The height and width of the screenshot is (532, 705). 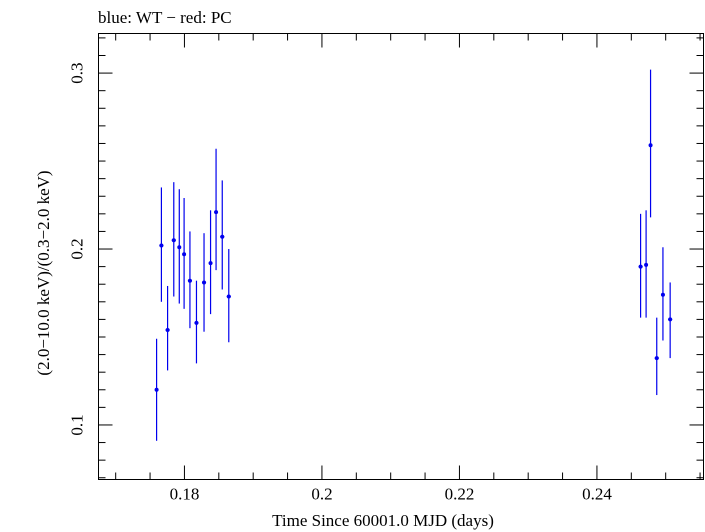 What do you see at coordinates (77, 72) in the screenshot?
I see `y-tick-label: 0.3` at bounding box center [77, 72].